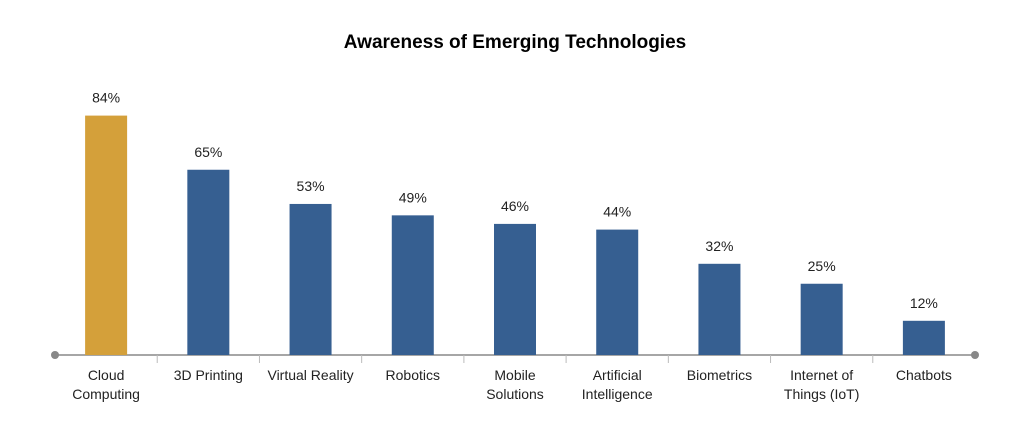 This screenshot has height=432, width=1015. I want to click on value-label: 12%, so click(924, 303).